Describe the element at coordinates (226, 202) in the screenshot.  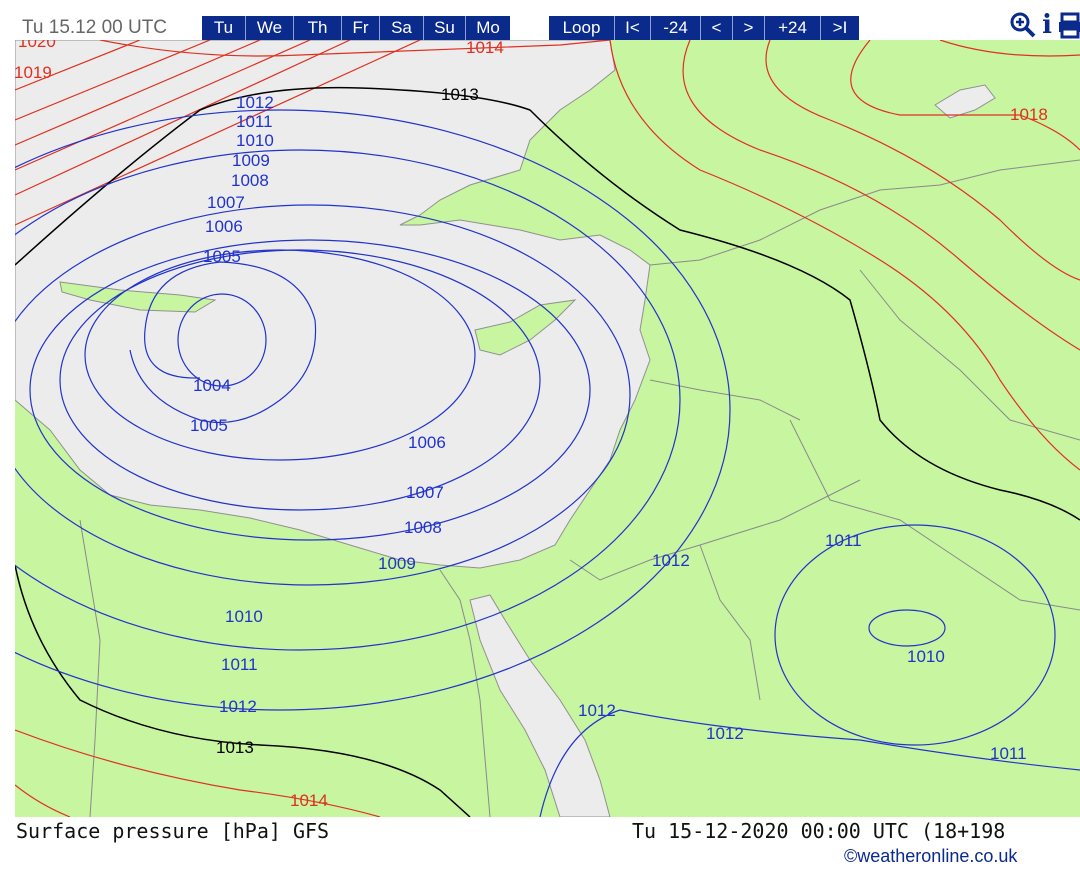
I see `label-1007-north: 1007` at that location.